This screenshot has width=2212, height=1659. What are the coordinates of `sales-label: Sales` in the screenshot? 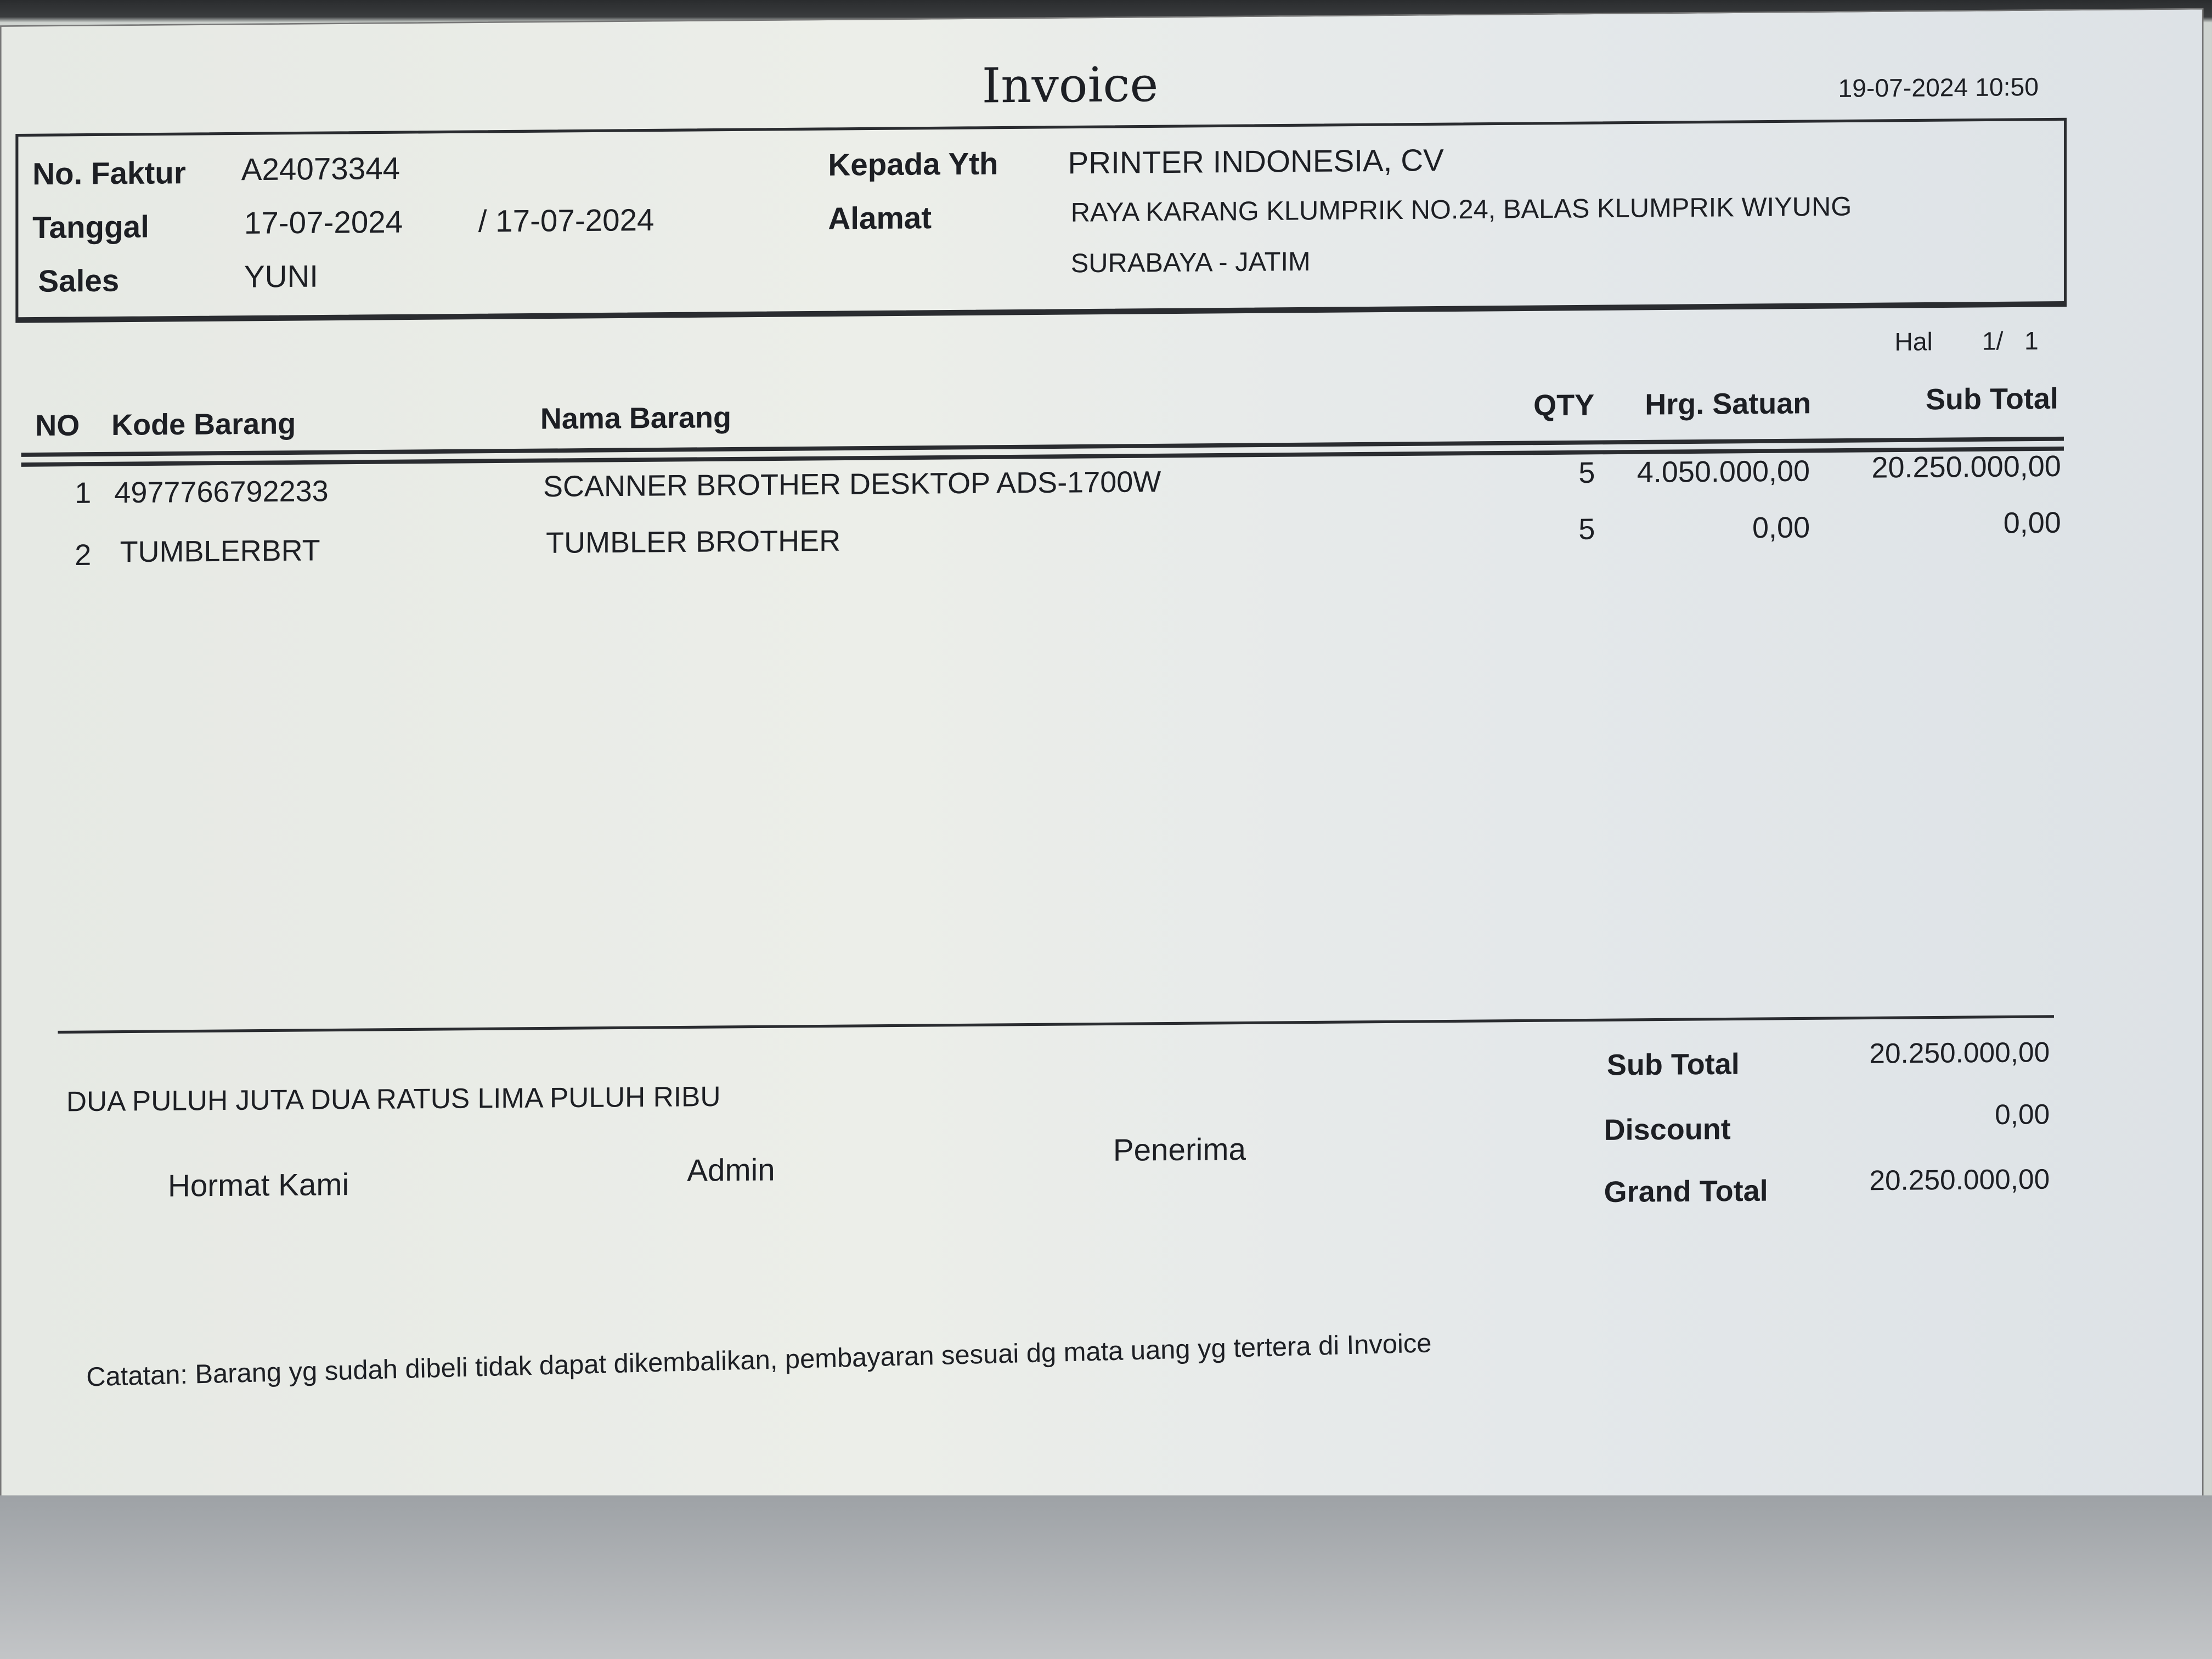 It's located at (79, 281).